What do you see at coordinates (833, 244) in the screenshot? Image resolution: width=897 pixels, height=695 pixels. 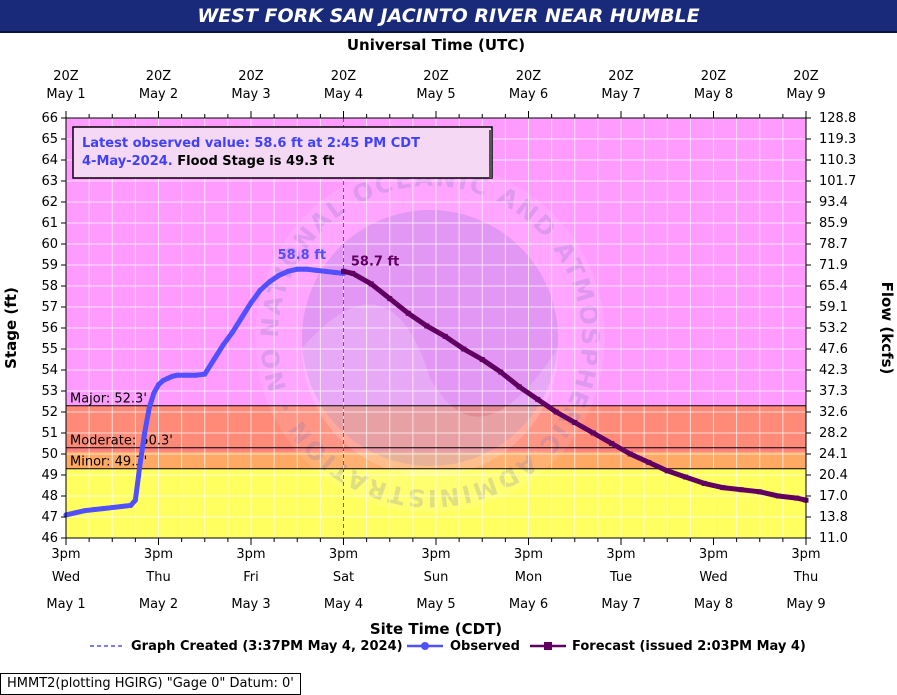 I see `y2-tick-label: 78.7` at bounding box center [833, 244].